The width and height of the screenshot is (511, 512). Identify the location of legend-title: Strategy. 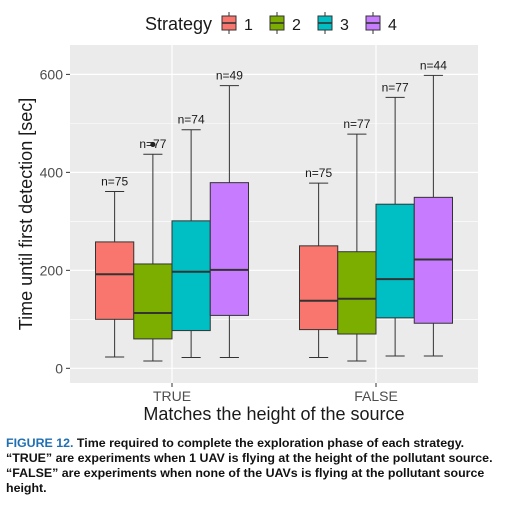
(178, 24).